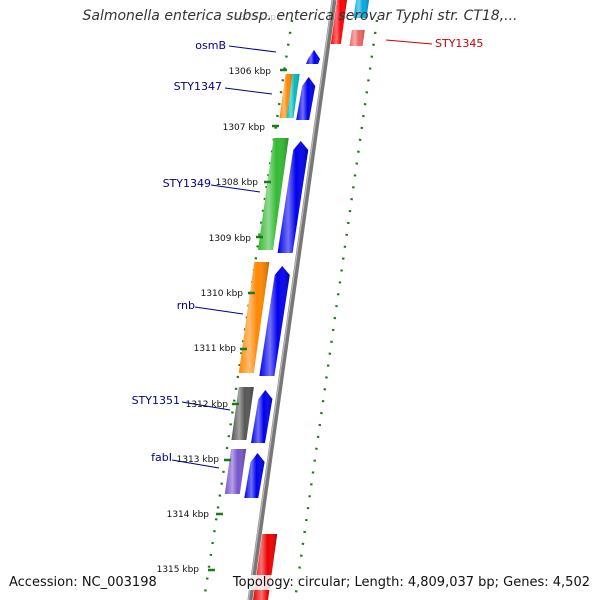 The height and width of the screenshot is (600, 600). Describe the element at coordinates (215, 349) in the screenshot. I see `tick-label: 1311 kbp` at that location.